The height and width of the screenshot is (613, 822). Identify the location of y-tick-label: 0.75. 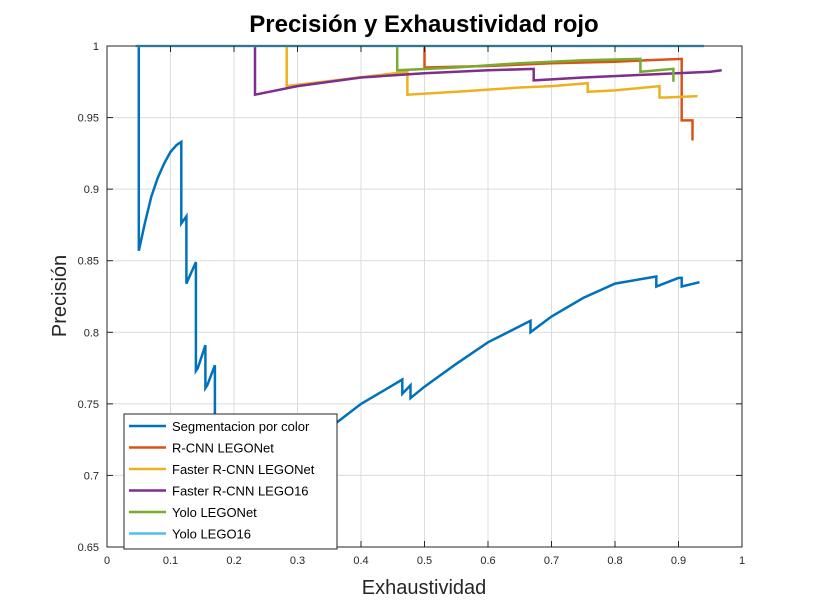
(88, 405).